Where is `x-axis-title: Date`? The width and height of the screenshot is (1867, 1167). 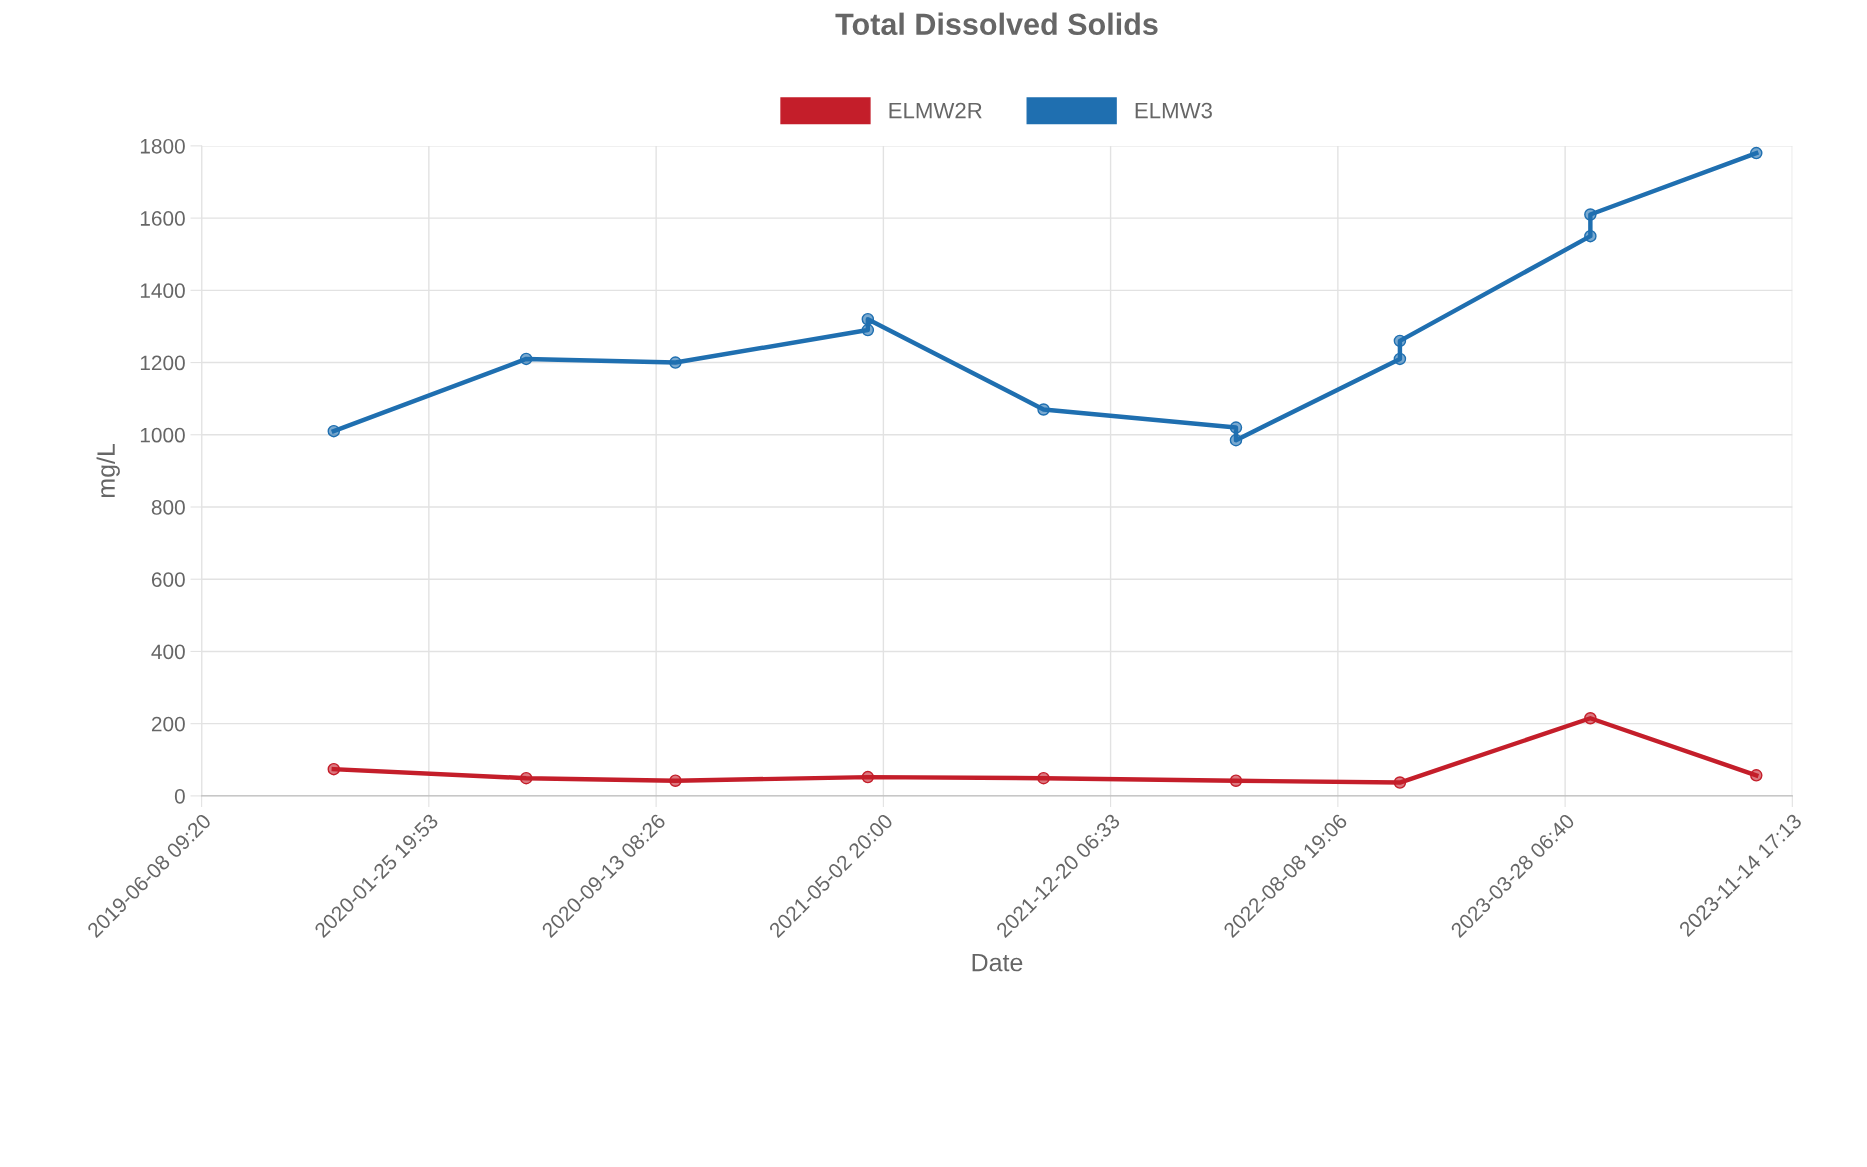
x-axis-title: Date is located at coordinates (997, 962).